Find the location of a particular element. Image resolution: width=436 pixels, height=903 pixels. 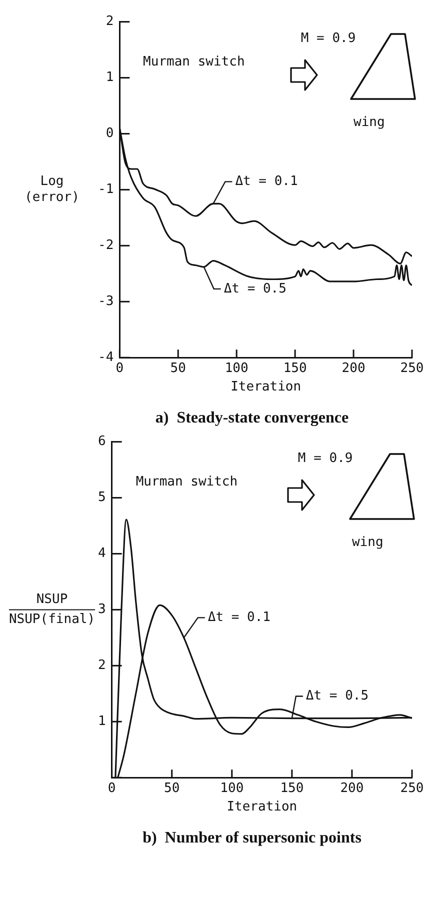

series-label: Δt = 0.1 is located at coordinates (266, 182).